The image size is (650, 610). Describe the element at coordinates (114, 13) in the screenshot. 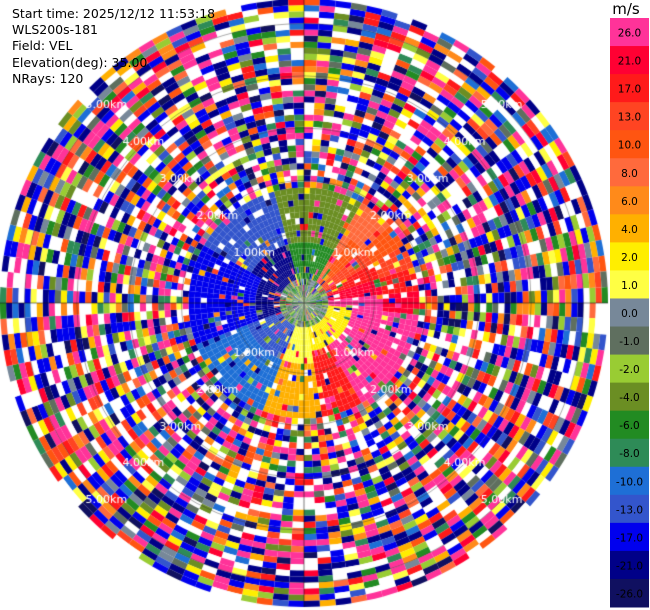

I see `start-time-text: Start time: 2025/12/12 11:53:18` at that location.